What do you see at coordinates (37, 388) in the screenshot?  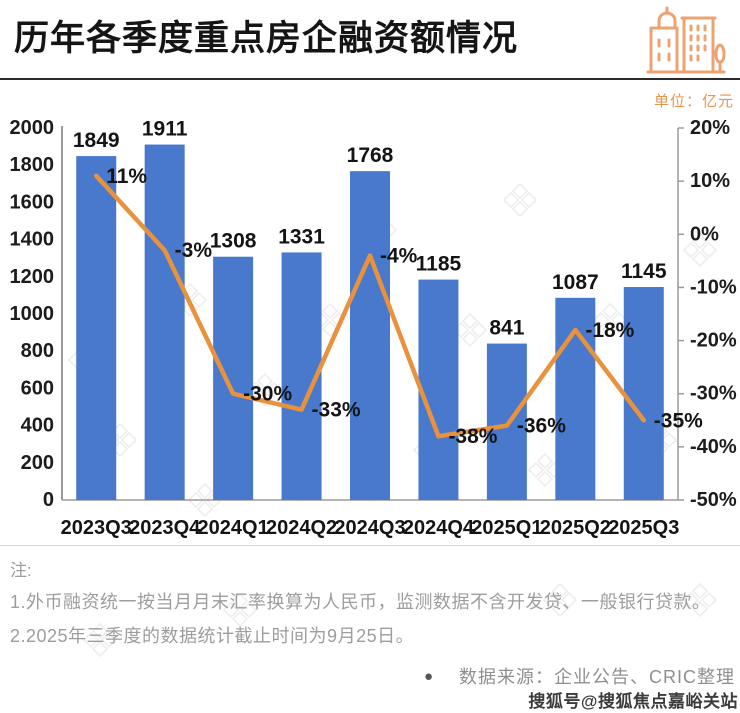 I see `left-axis-tick-label: 600` at bounding box center [37, 388].